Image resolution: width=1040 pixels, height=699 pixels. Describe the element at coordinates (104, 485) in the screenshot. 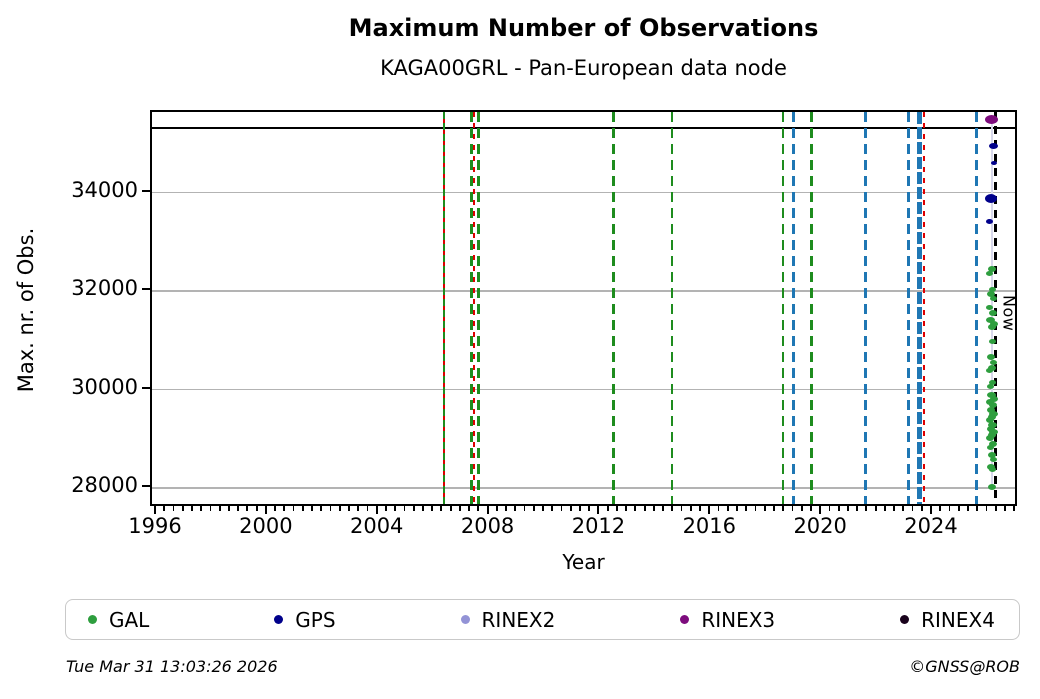

I see `y-tick-label: 28000` at that location.